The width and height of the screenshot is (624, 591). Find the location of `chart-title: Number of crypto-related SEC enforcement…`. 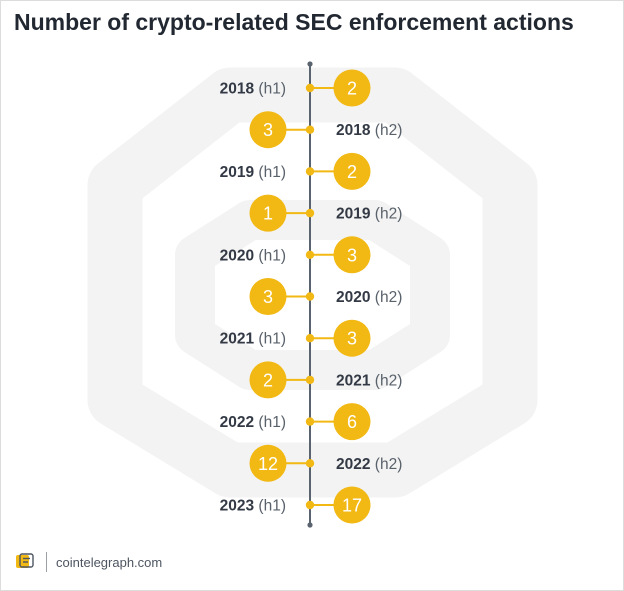

chart-title: Number of crypto-related SEC enforcement… is located at coordinates (294, 22).